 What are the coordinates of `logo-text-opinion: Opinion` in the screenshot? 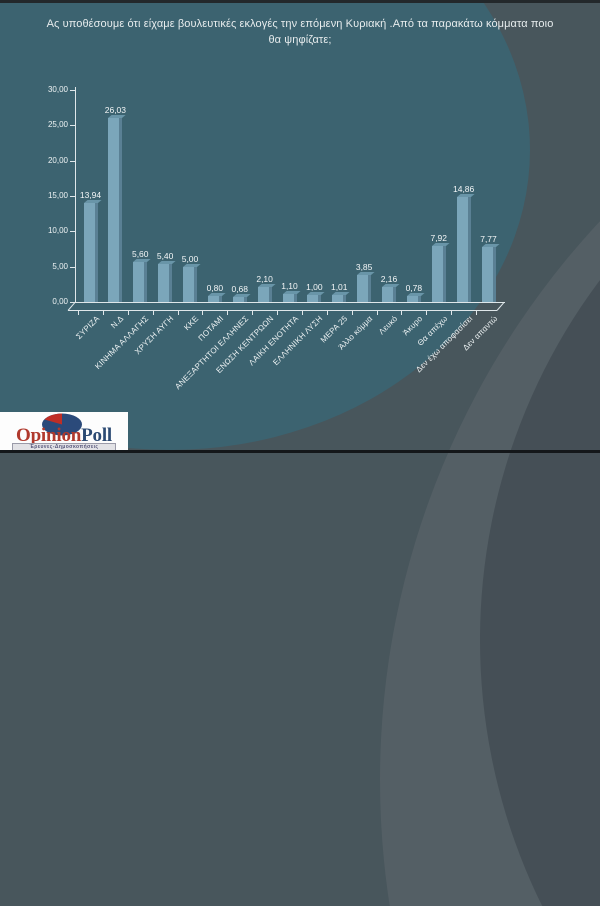 It's located at (48, 435).